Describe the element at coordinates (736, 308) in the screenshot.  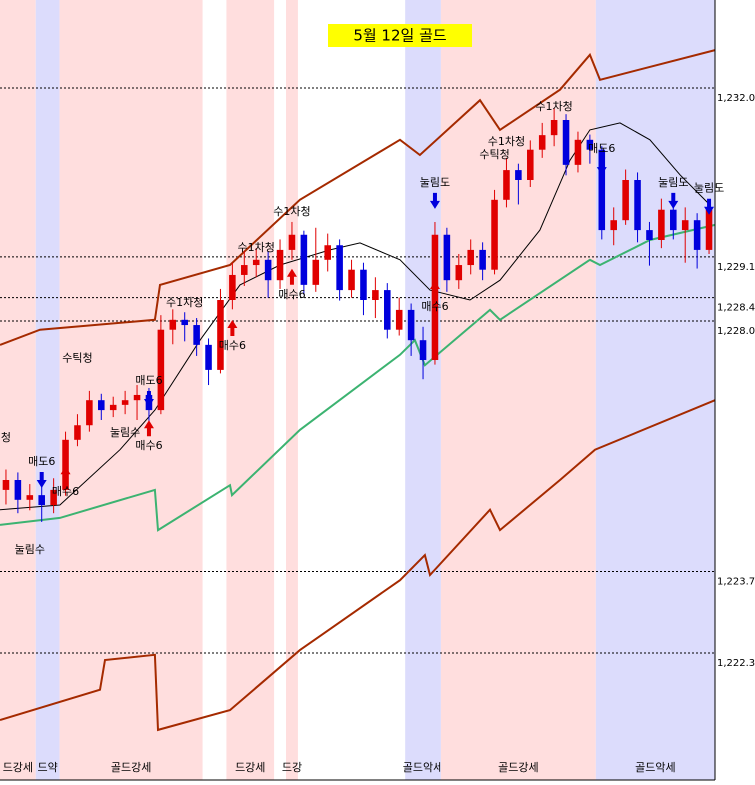
I see `y-tick-label: 1,228.4` at that location.